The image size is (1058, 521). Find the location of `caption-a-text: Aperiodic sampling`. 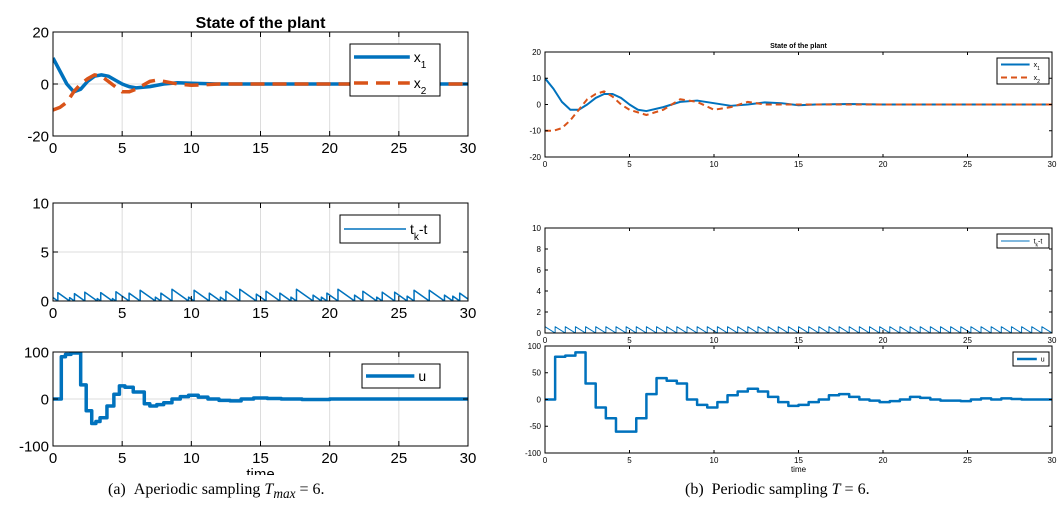

caption-a-text: Aperiodic sampling is located at coordinates (197, 489).